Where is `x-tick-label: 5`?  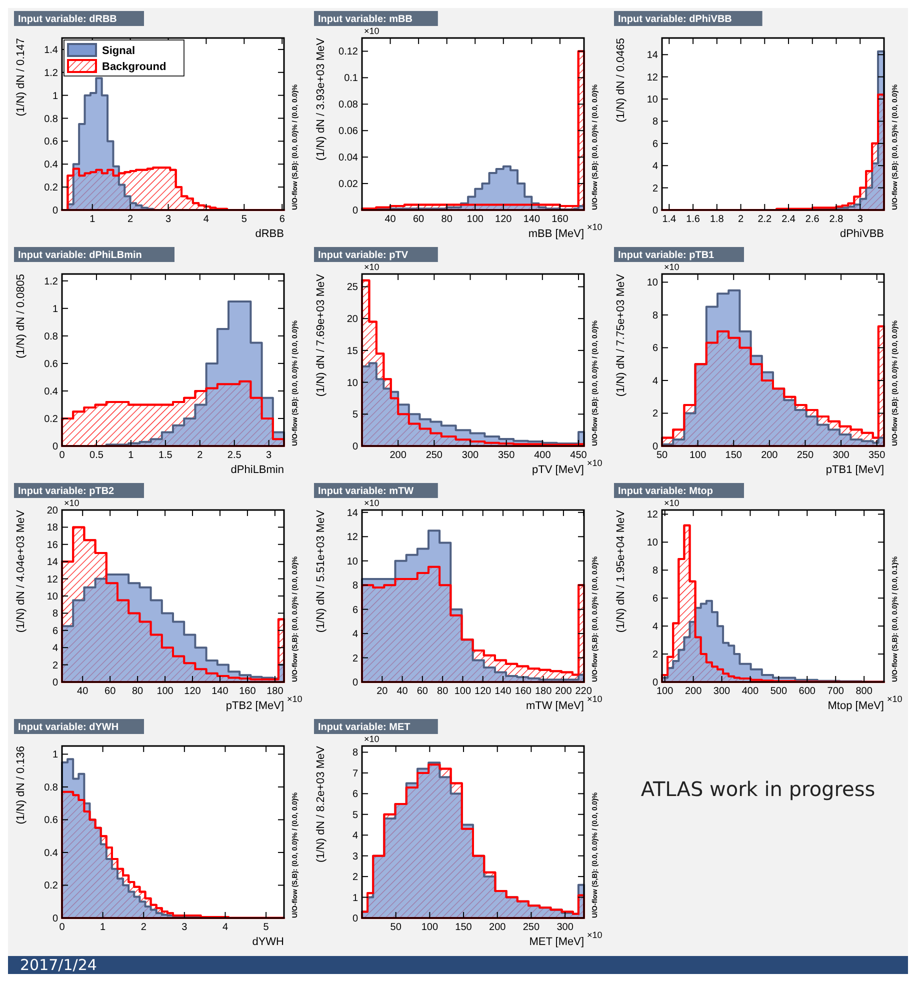
x-tick-label: 5 is located at coordinates (244, 219).